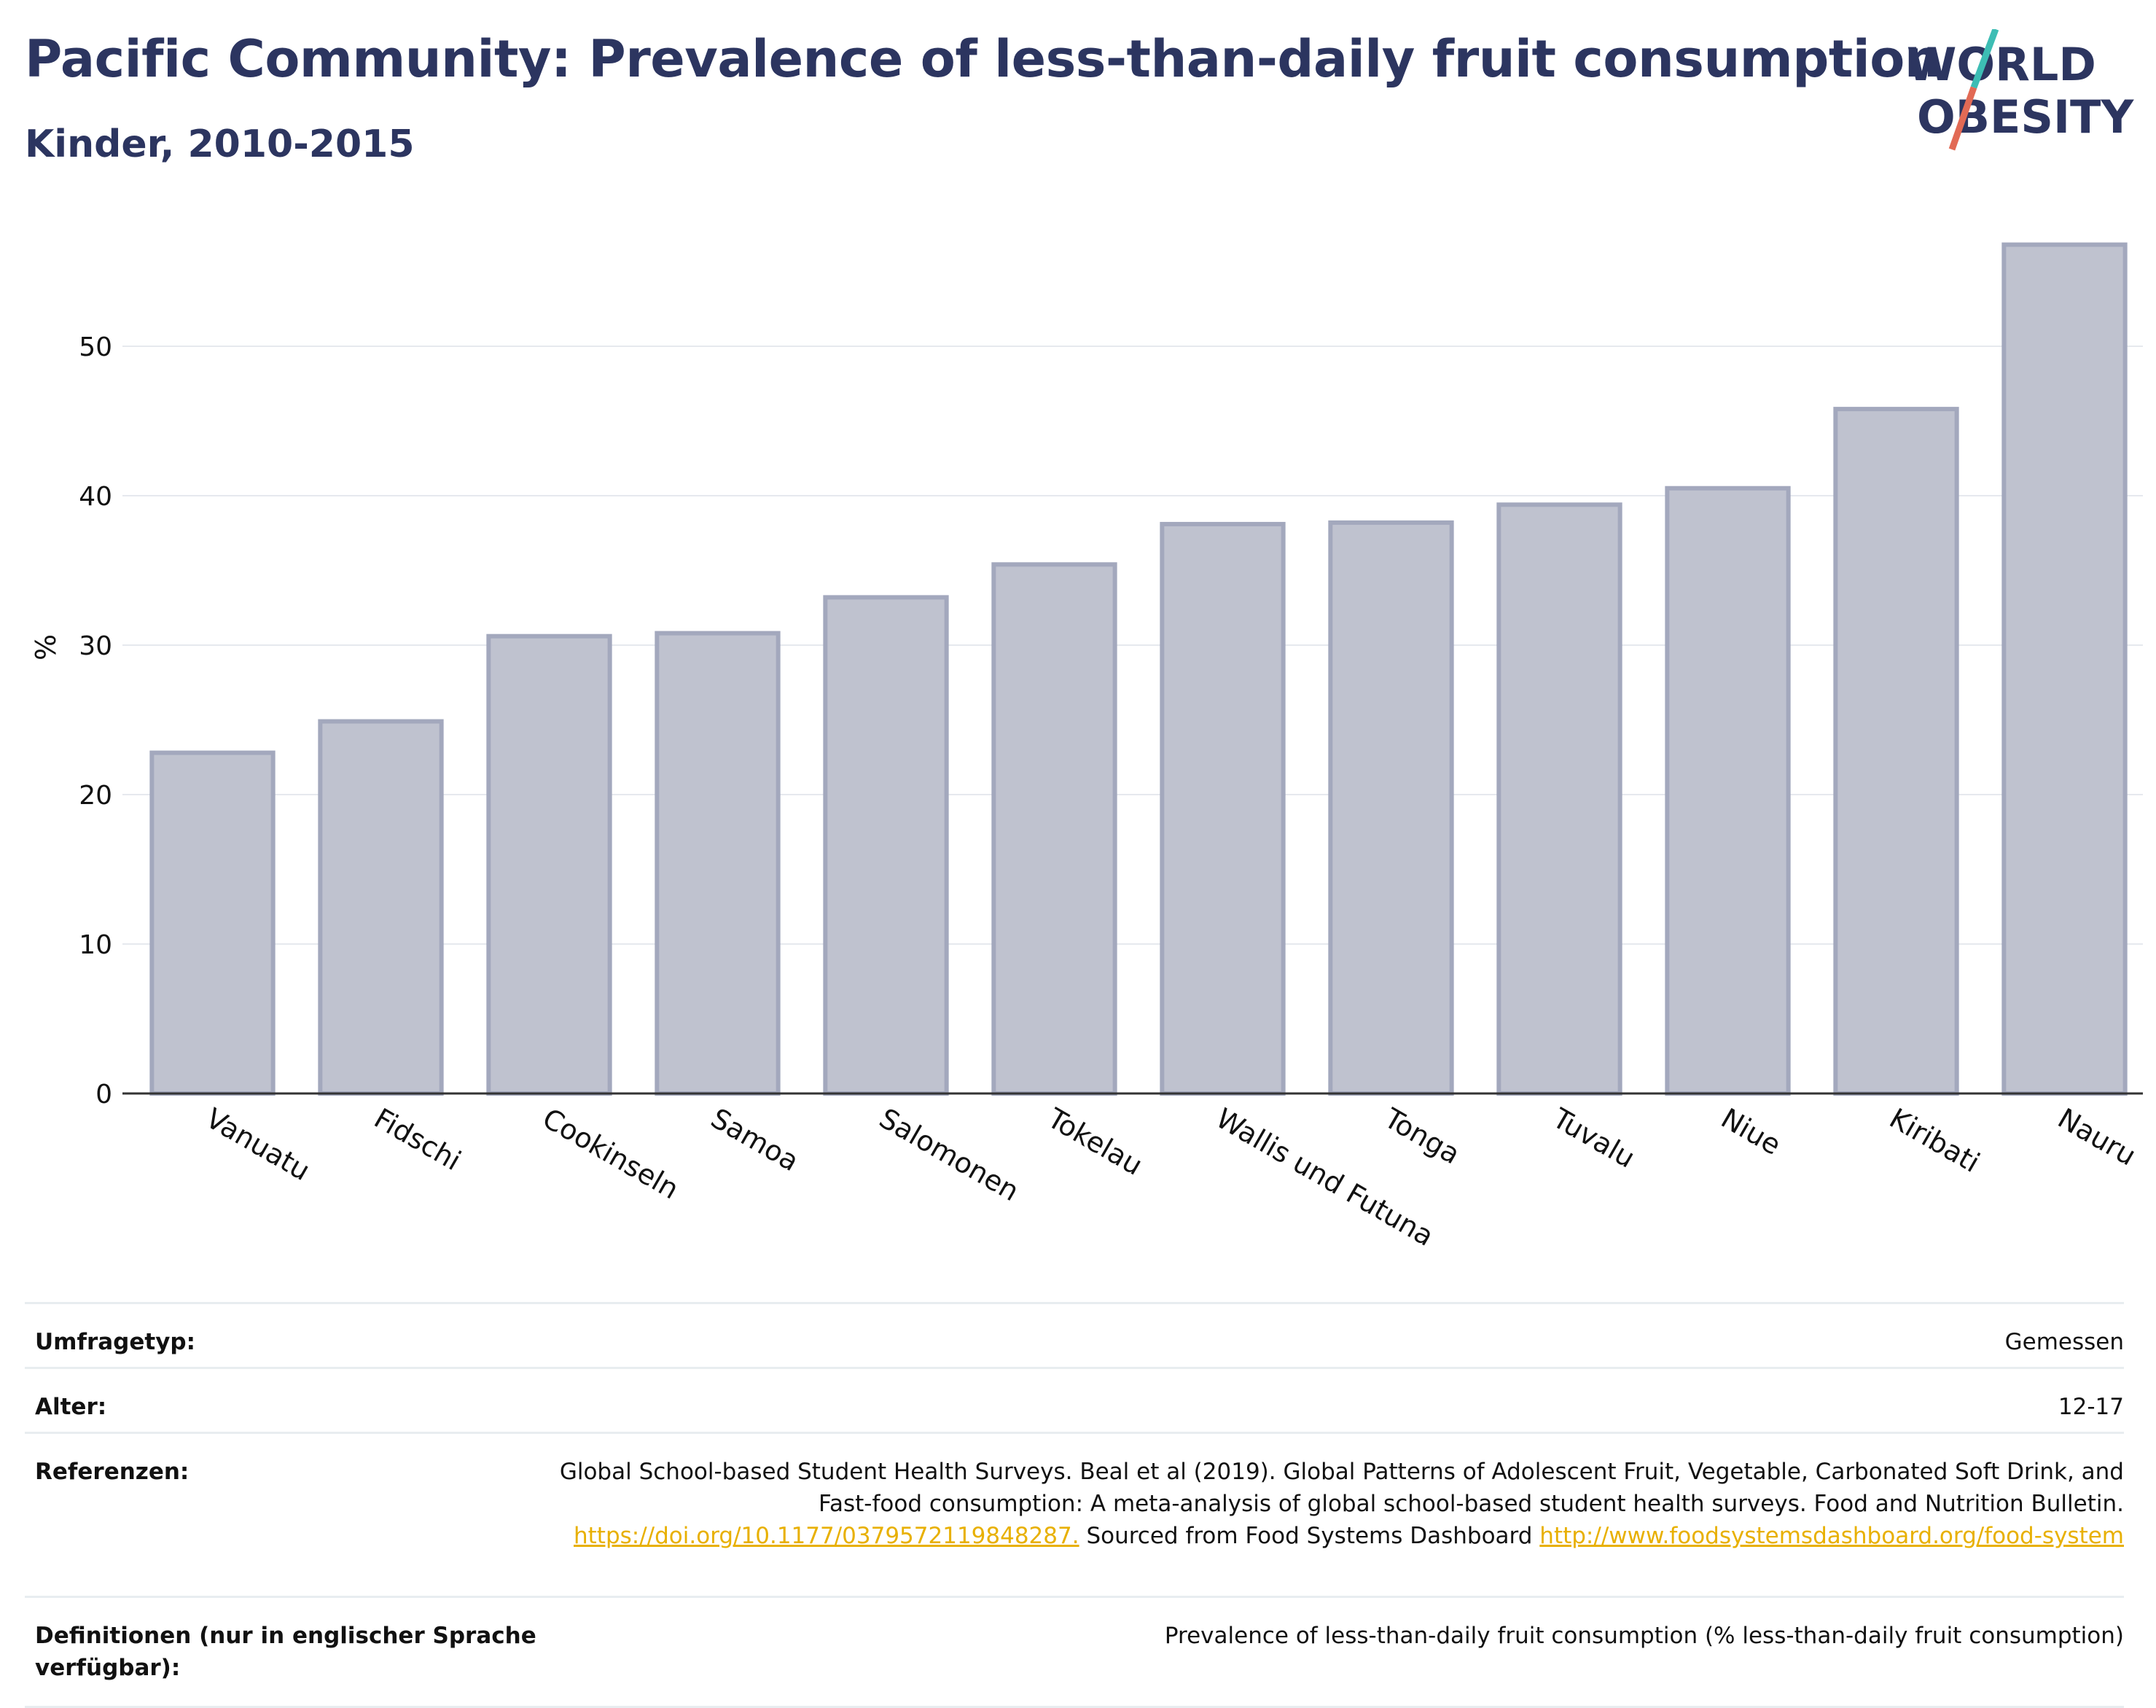  What do you see at coordinates (1309, 1536) in the screenshot?
I see `references-source-text: Sourced from Food Systems Dashboard` at bounding box center [1309, 1536].